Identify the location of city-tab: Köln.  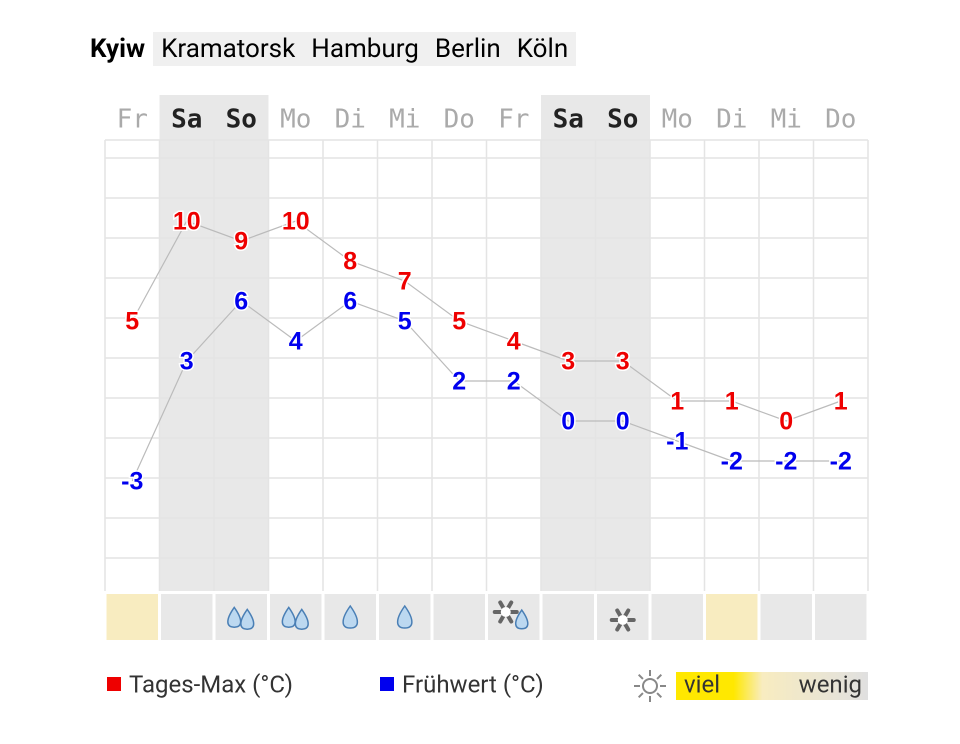
(542, 49).